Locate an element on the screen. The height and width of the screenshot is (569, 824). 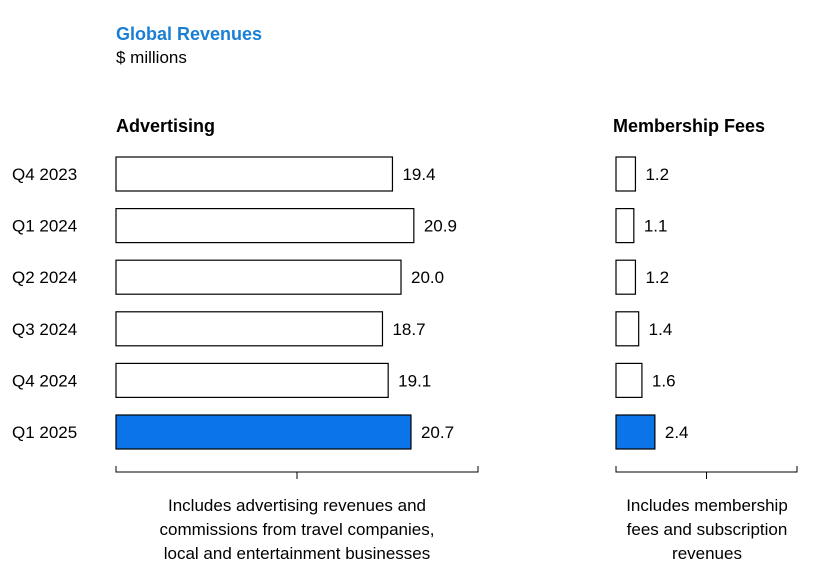
category-label: Q1 2025 is located at coordinates (44, 432).